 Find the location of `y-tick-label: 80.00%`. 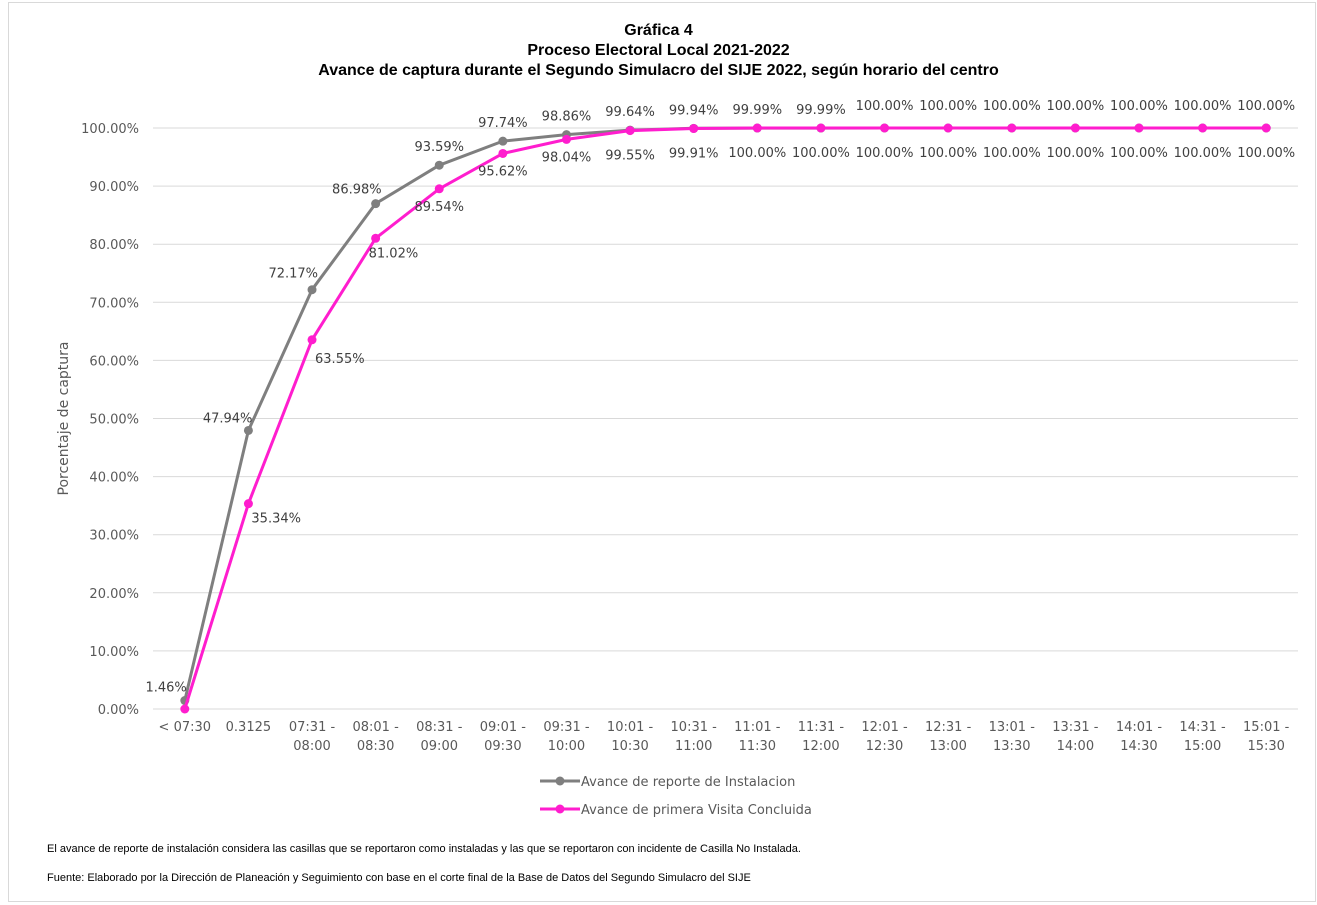

y-tick-label: 80.00% is located at coordinates (114, 245).